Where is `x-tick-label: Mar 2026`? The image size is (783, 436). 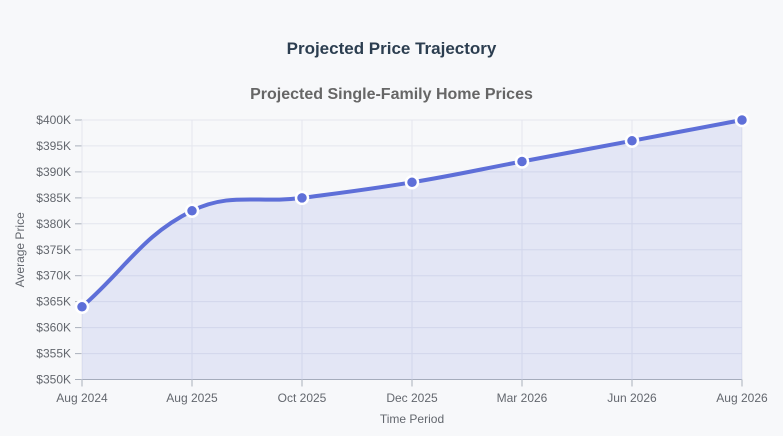 x-tick-label: Mar 2026 is located at coordinates (522, 398).